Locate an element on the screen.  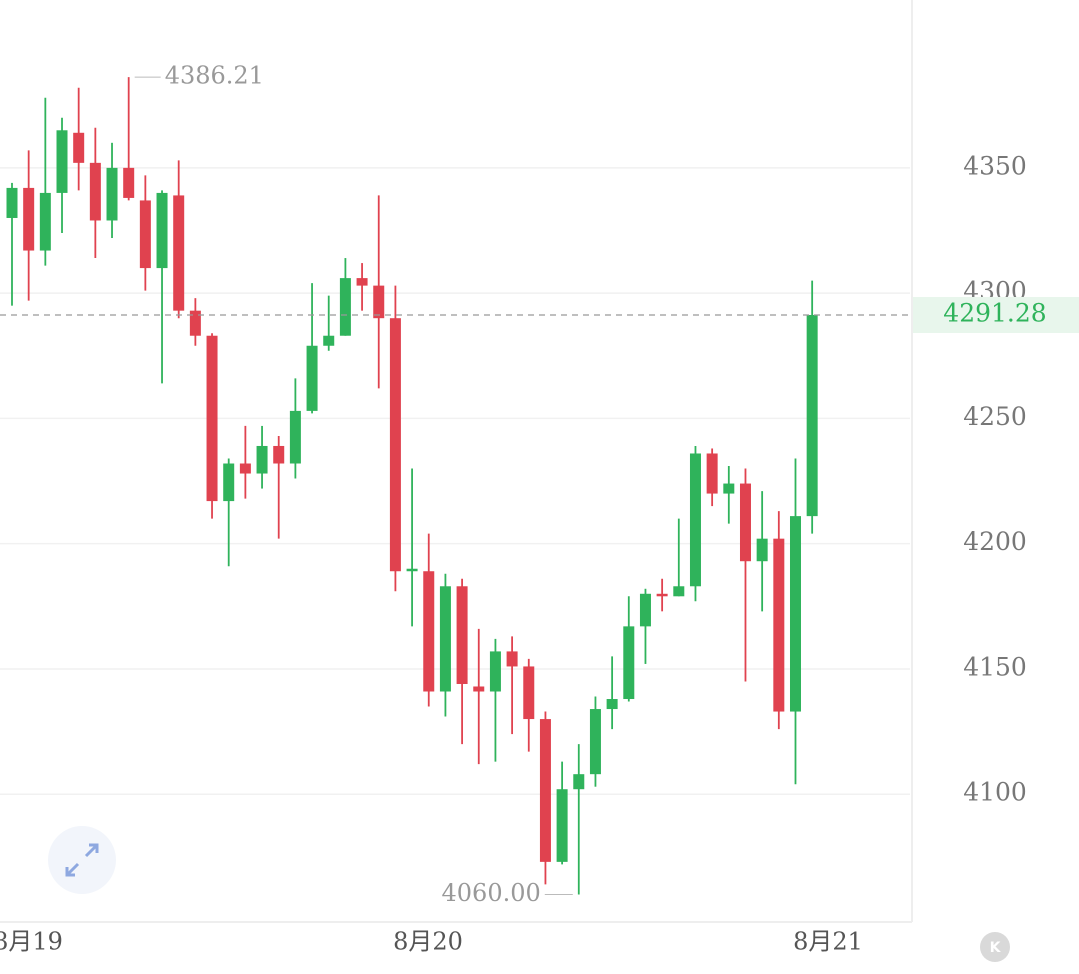
low-label: 4060.00 is located at coordinates (491, 893).